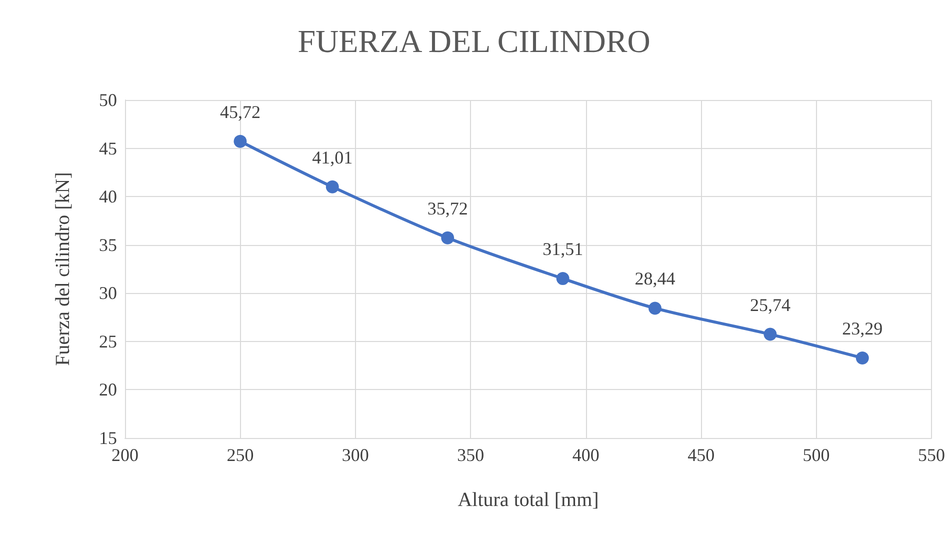 This screenshot has width=948, height=550. Describe the element at coordinates (240, 112) in the screenshot. I see `data-label: 45,72` at that location.